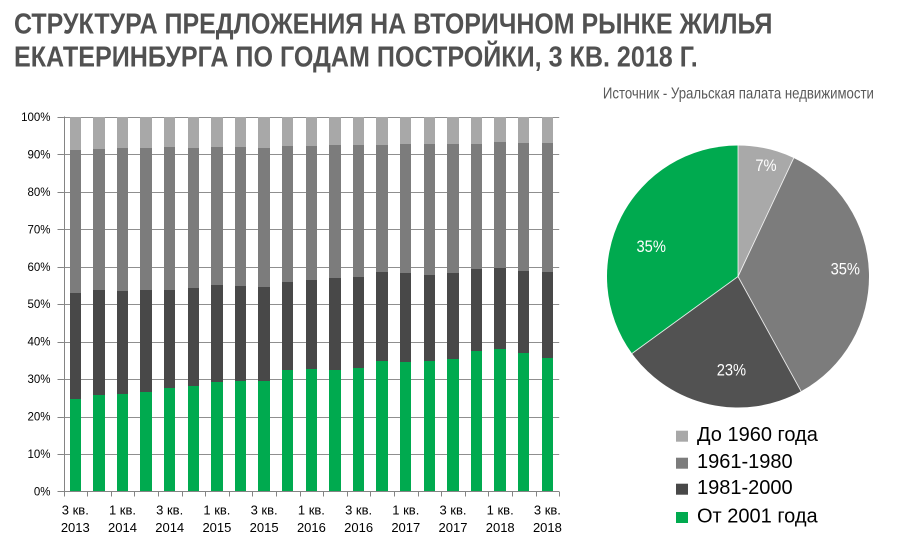 The width and height of the screenshot is (898, 551). Describe the element at coordinates (38, 455) in the screenshot. I see `svg-text: 10%` at that location.